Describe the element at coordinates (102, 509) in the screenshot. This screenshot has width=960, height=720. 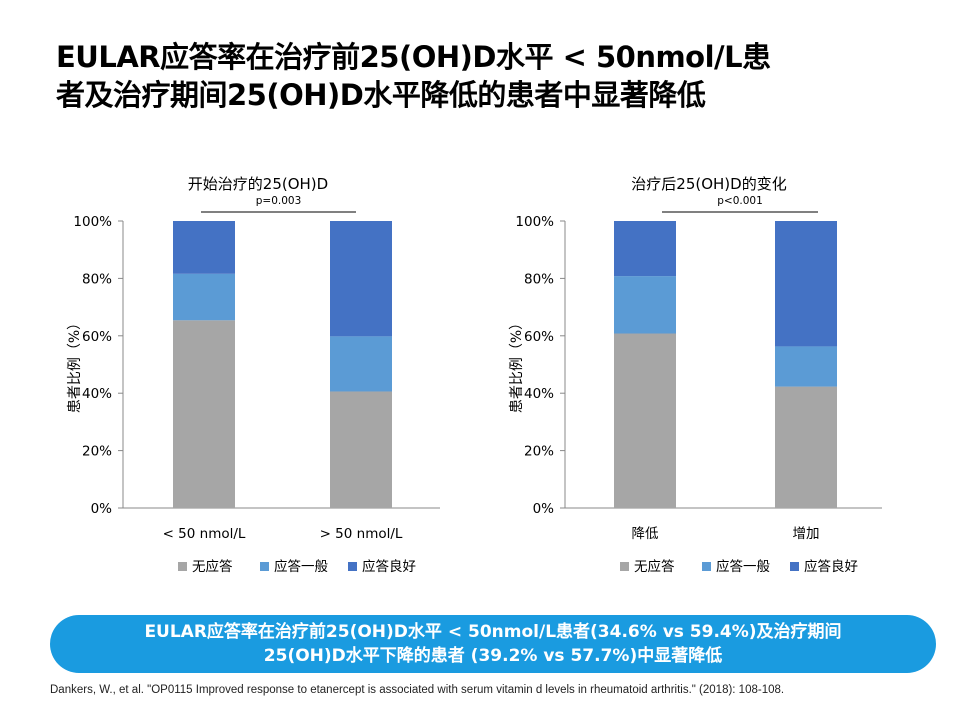
I see `chart1-y-tick-label: 0%` at that location.